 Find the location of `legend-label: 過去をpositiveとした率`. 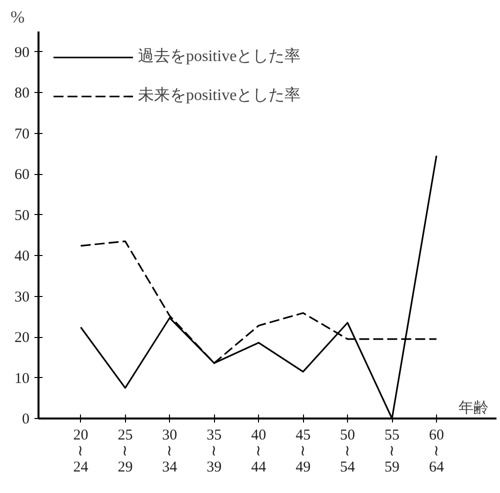

legend-label: 過去をpositiveとした率 is located at coordinates (219, 56).